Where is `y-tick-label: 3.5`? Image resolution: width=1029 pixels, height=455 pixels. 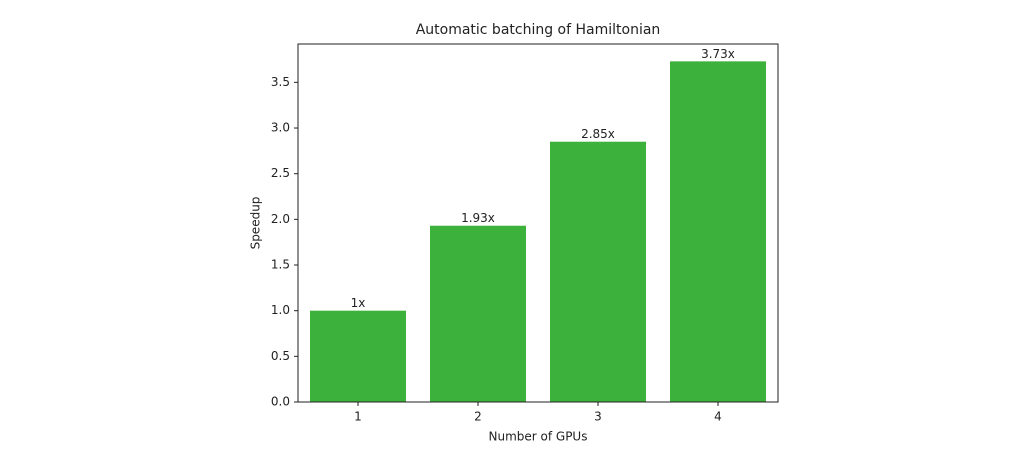
y-tick-label: 3.5 is located at coordinates (280, 82).